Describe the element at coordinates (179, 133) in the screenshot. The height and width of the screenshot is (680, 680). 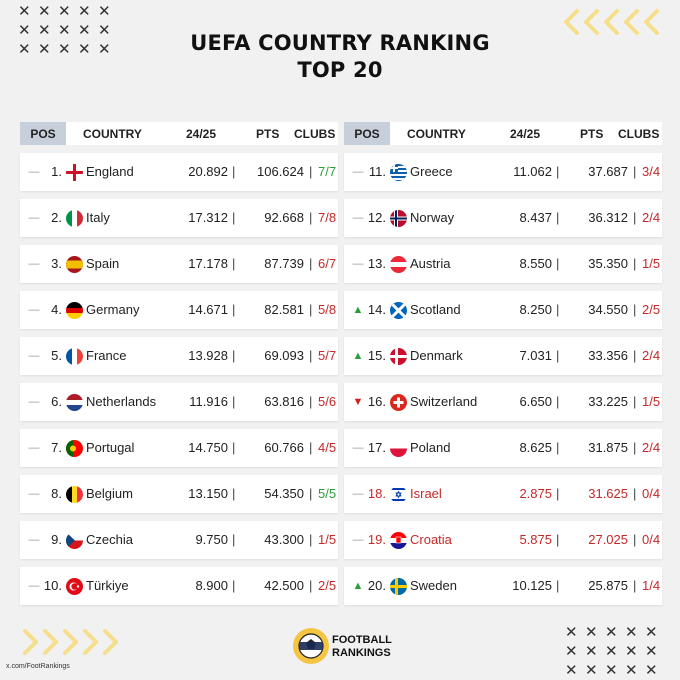
I see `table-header: POS COUNTRY 24/25 PTS CLUBS` at that location.